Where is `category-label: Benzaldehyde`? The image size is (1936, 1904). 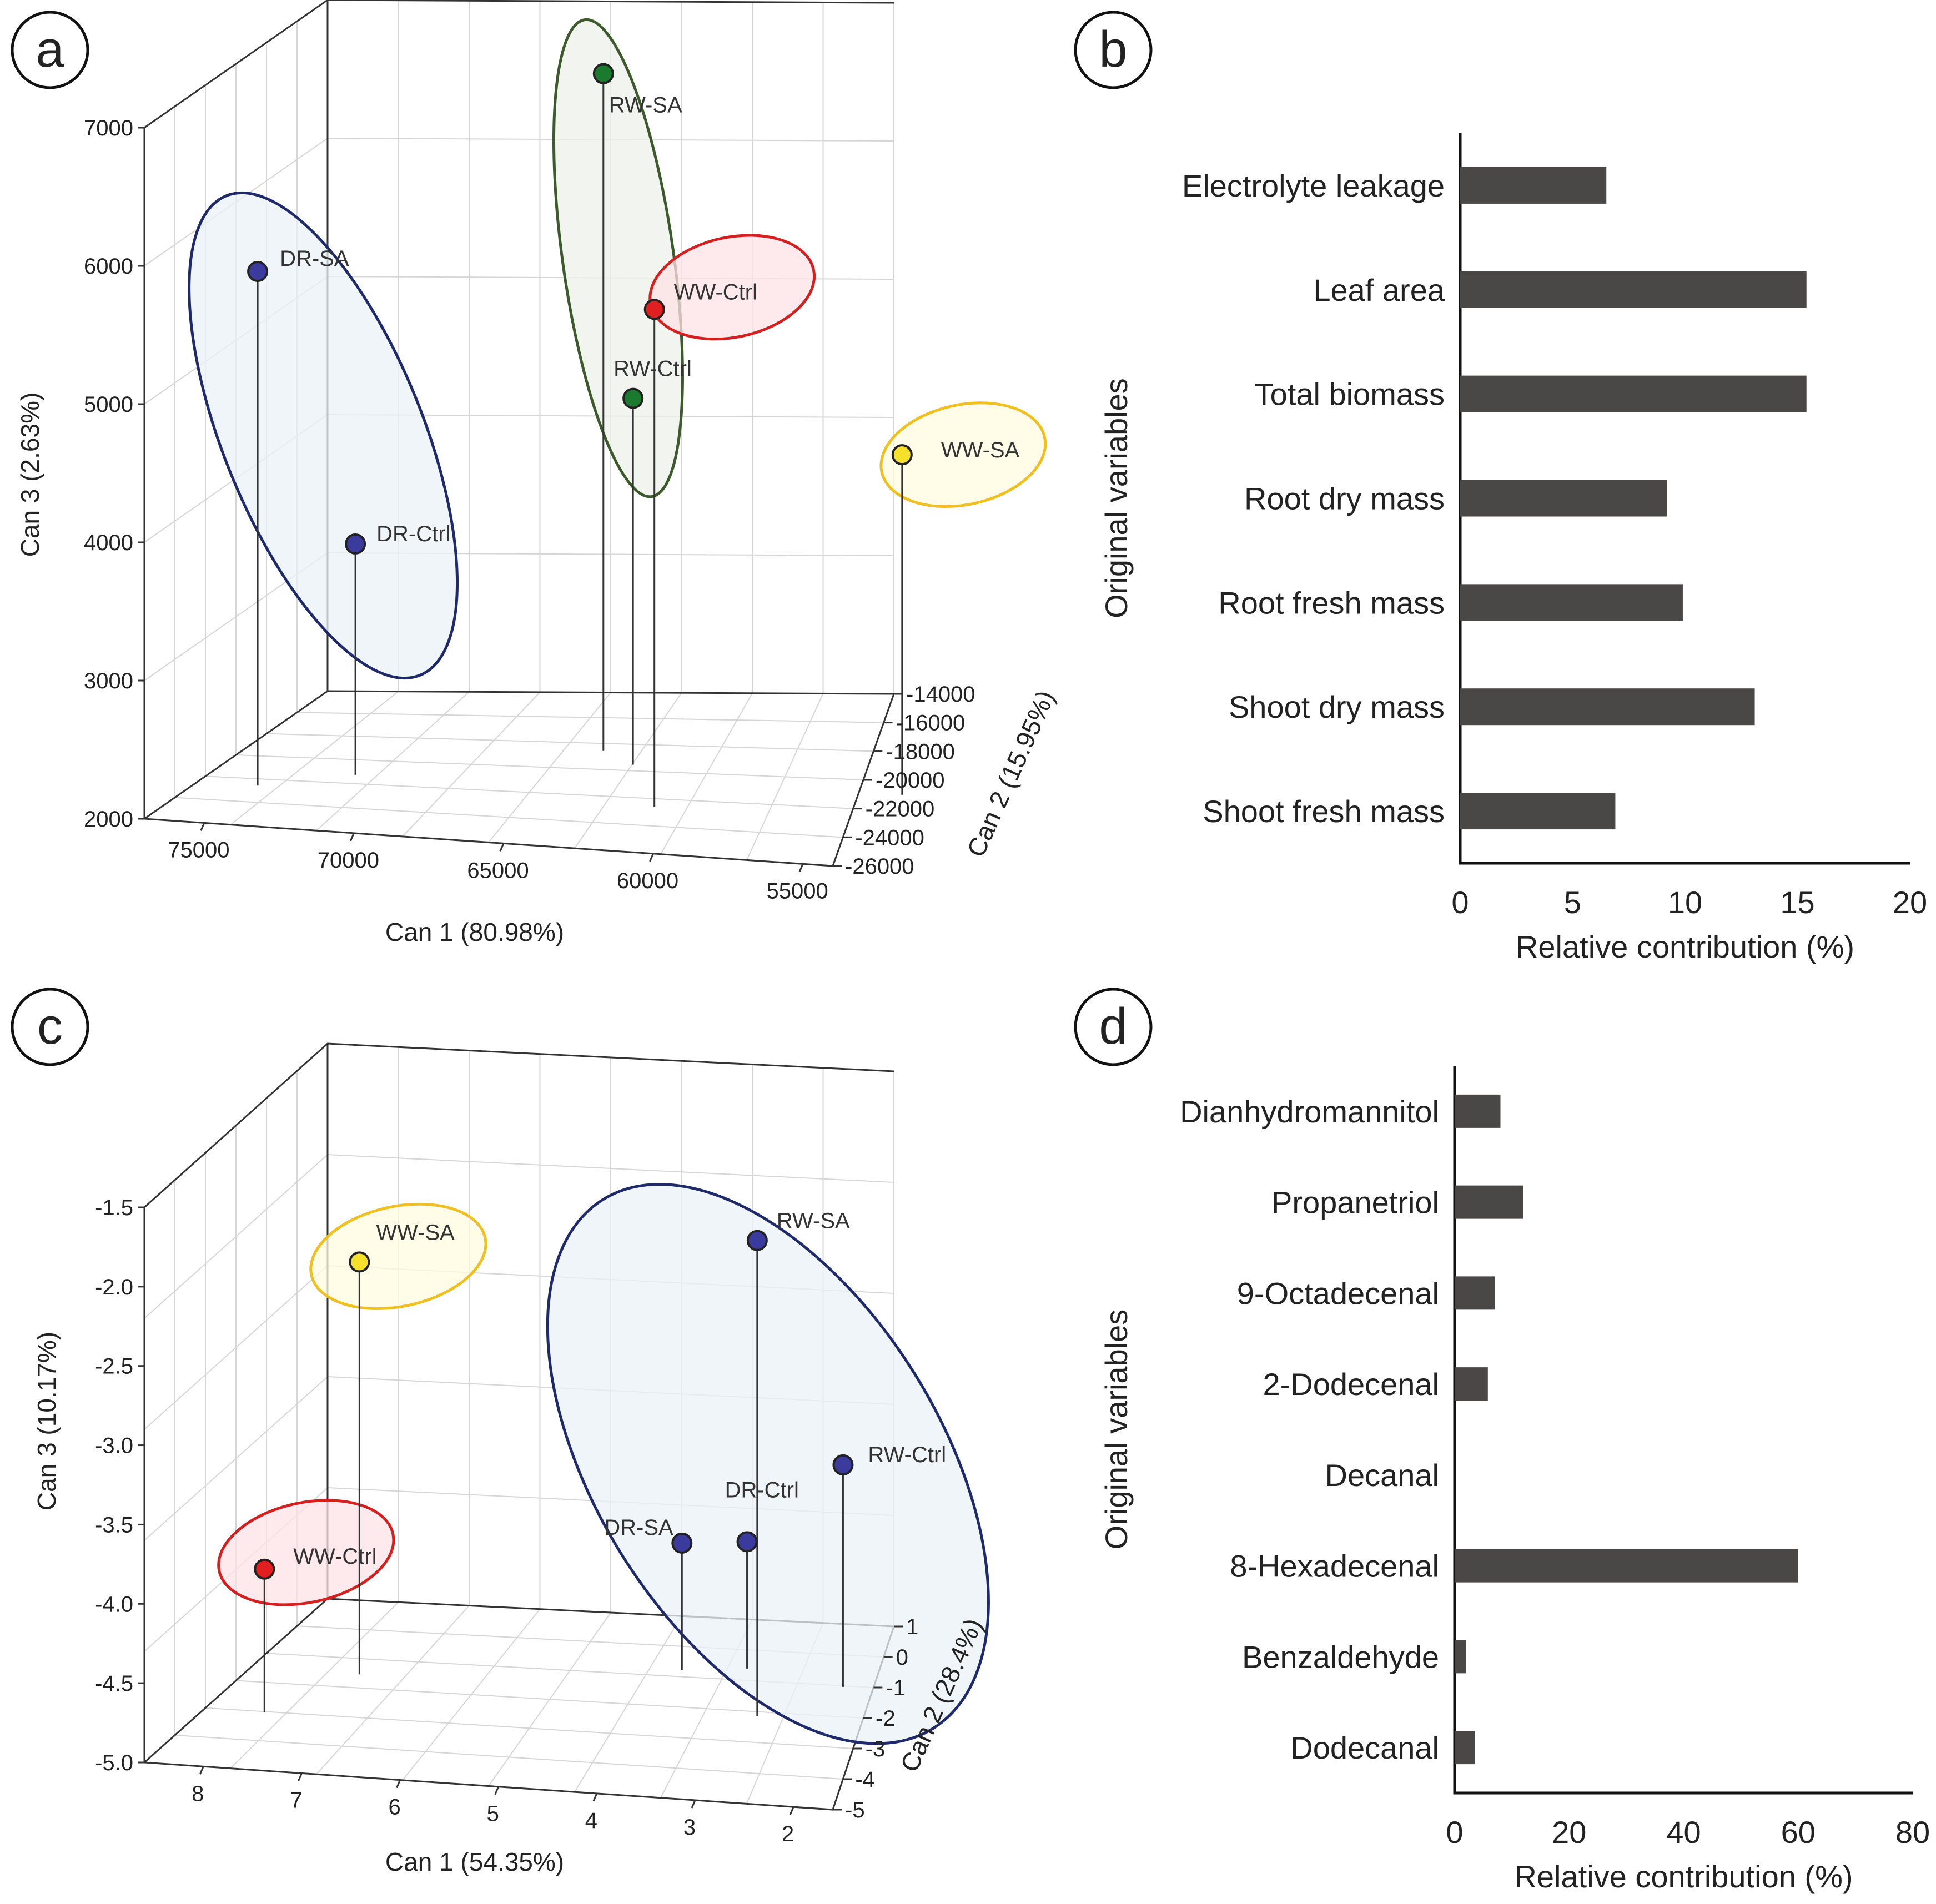
category-label: Benzaldehyde is located at coordinates (1340, 1656).